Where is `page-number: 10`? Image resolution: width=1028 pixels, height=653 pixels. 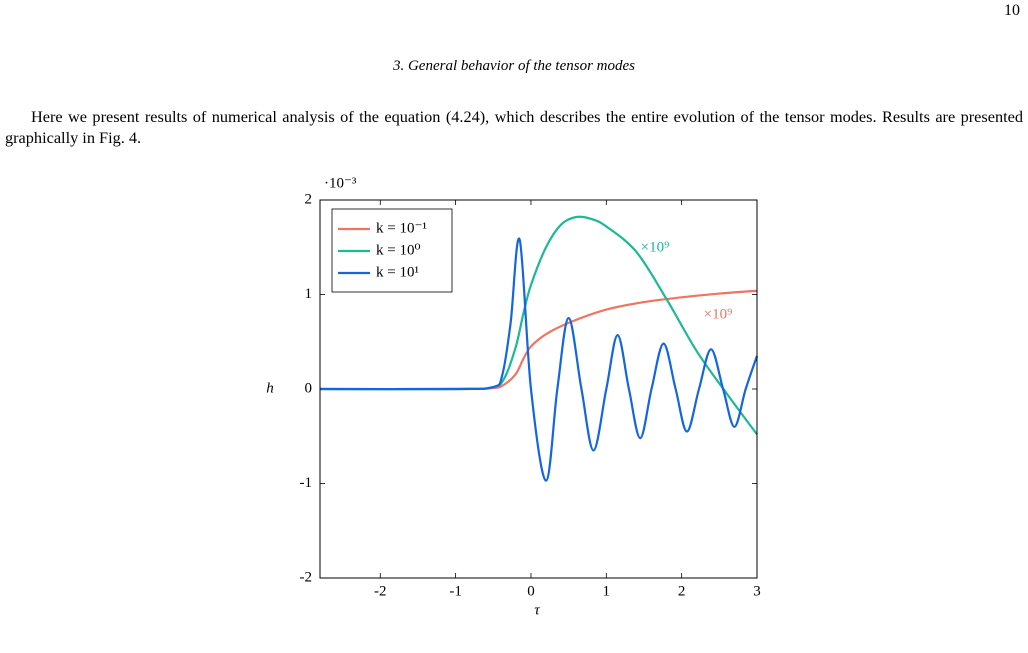 page-number: 10 is located at coordinates (1012, 10).